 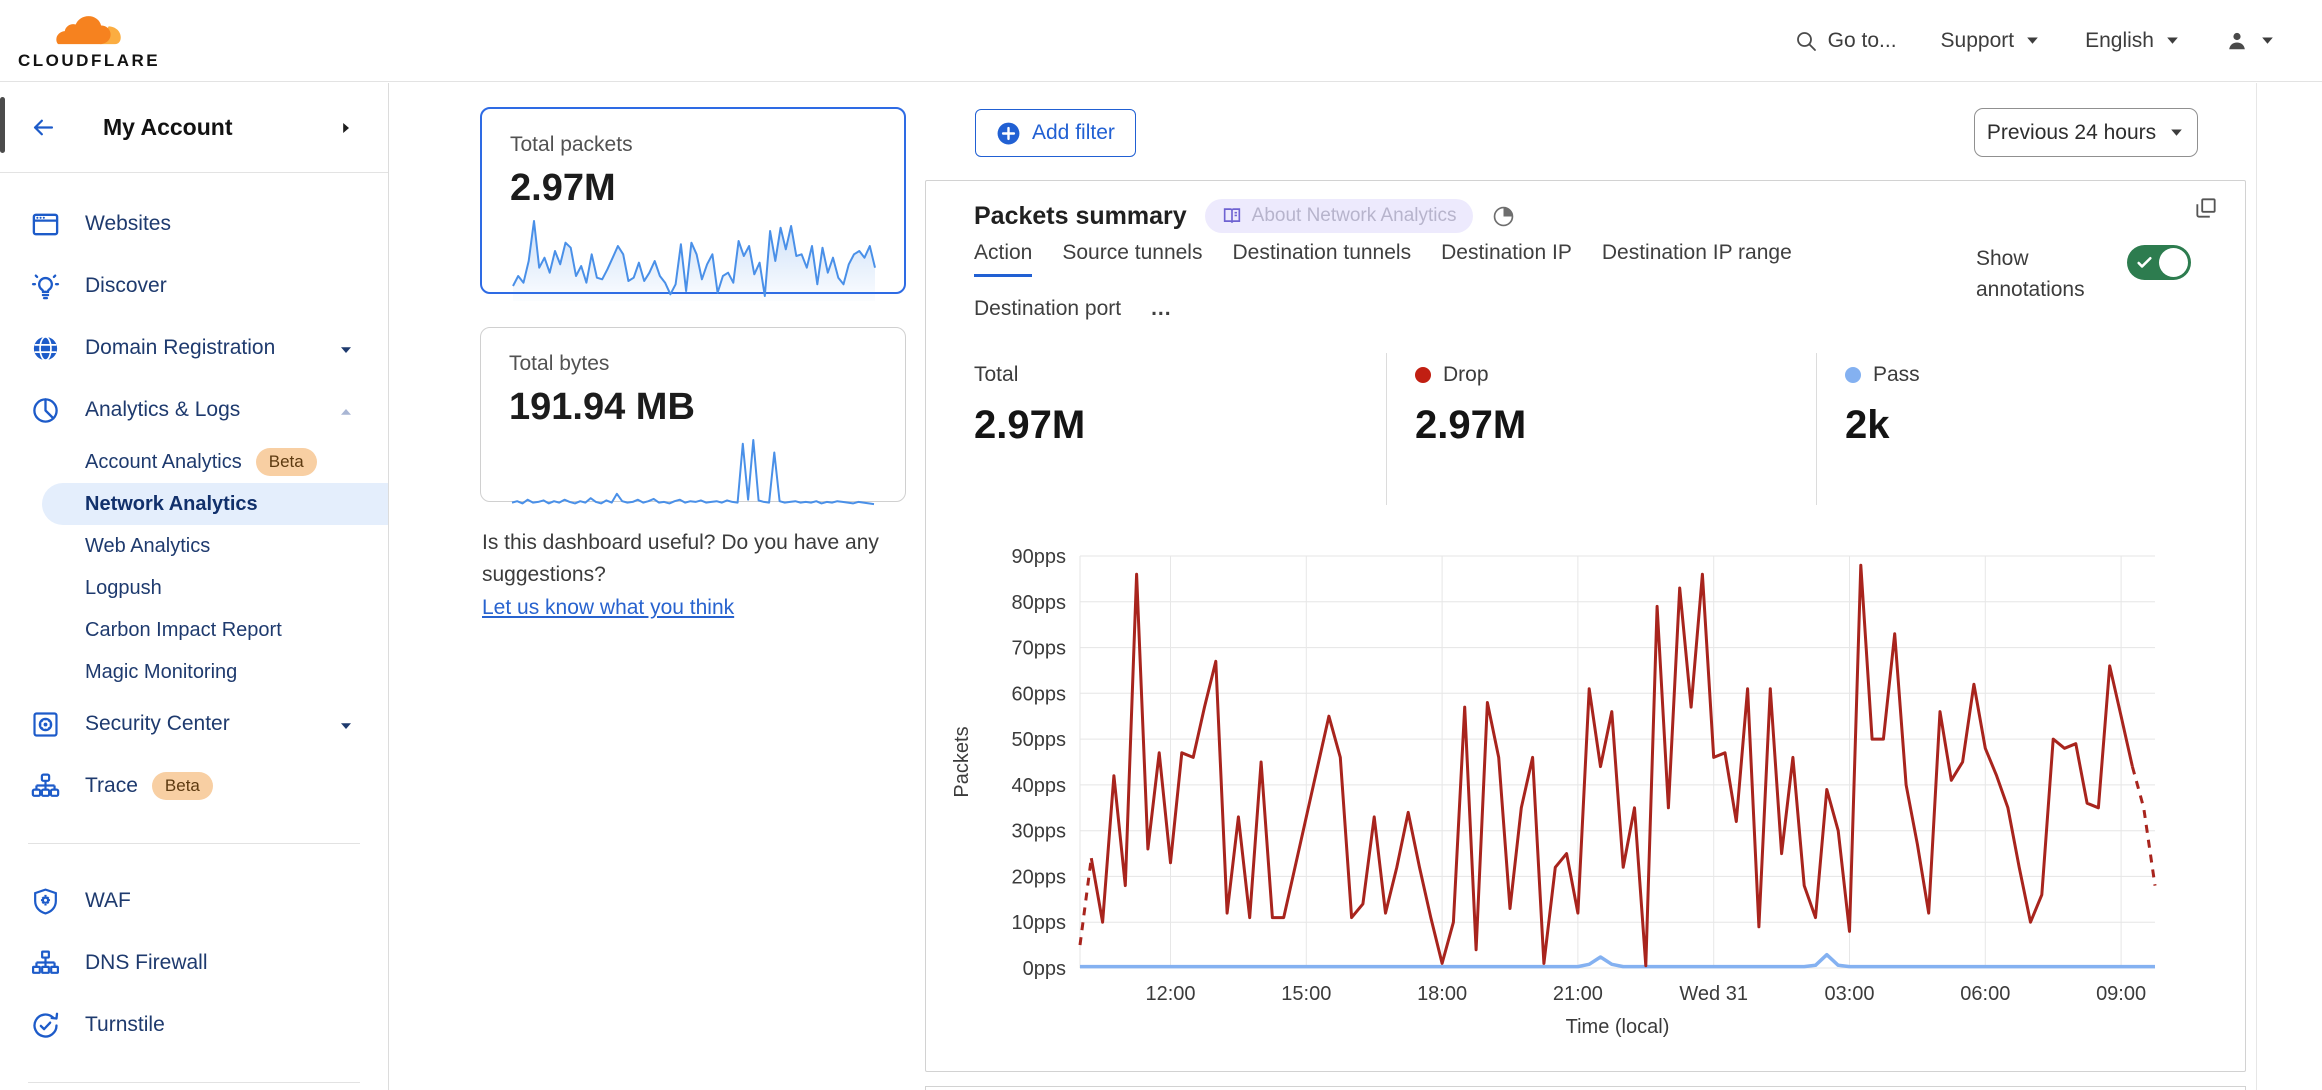 I want to click on next-section-card-edge, so click(x=1585, y=1088).